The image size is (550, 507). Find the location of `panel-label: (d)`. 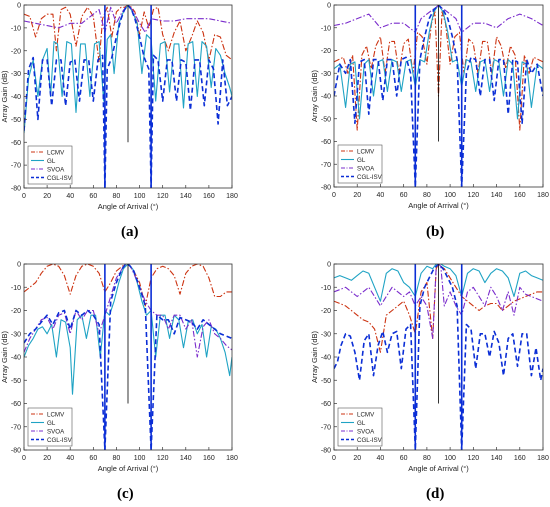

panel-label: (d) is located at coordinates (435, 494).